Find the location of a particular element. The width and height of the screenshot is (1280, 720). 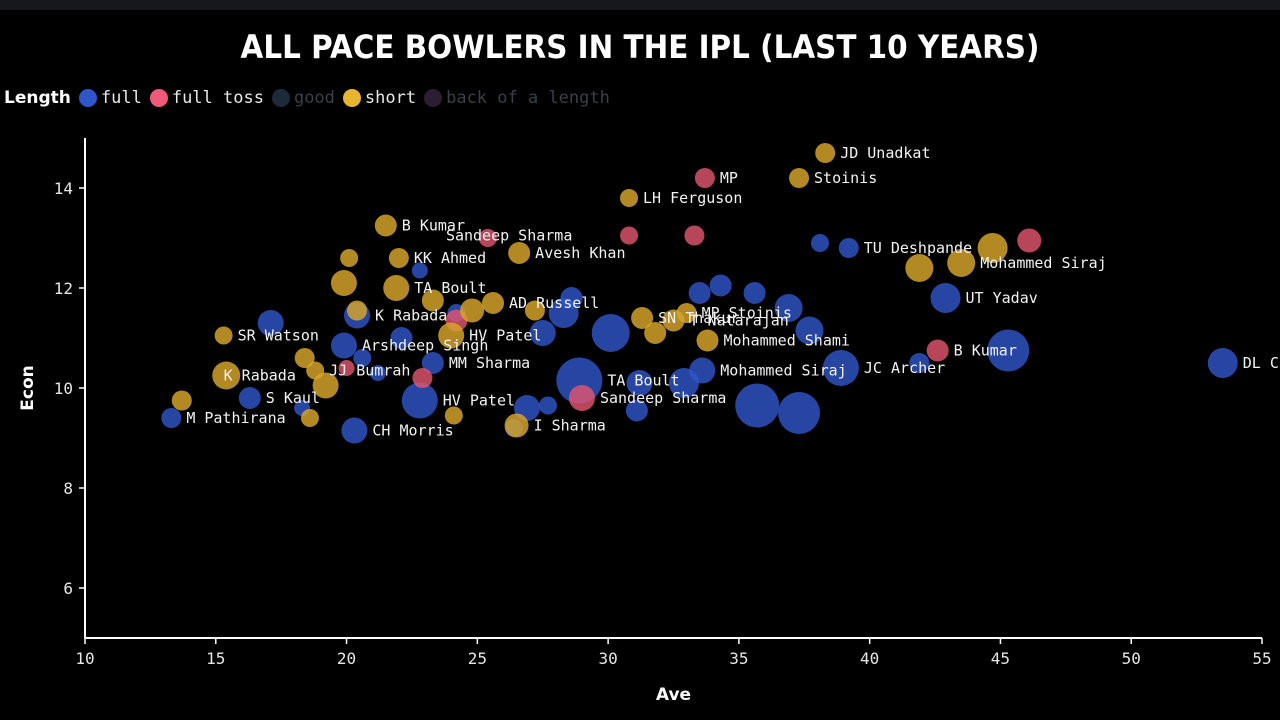

point-label: TU Deshpande is located at coordinates (918, 248).